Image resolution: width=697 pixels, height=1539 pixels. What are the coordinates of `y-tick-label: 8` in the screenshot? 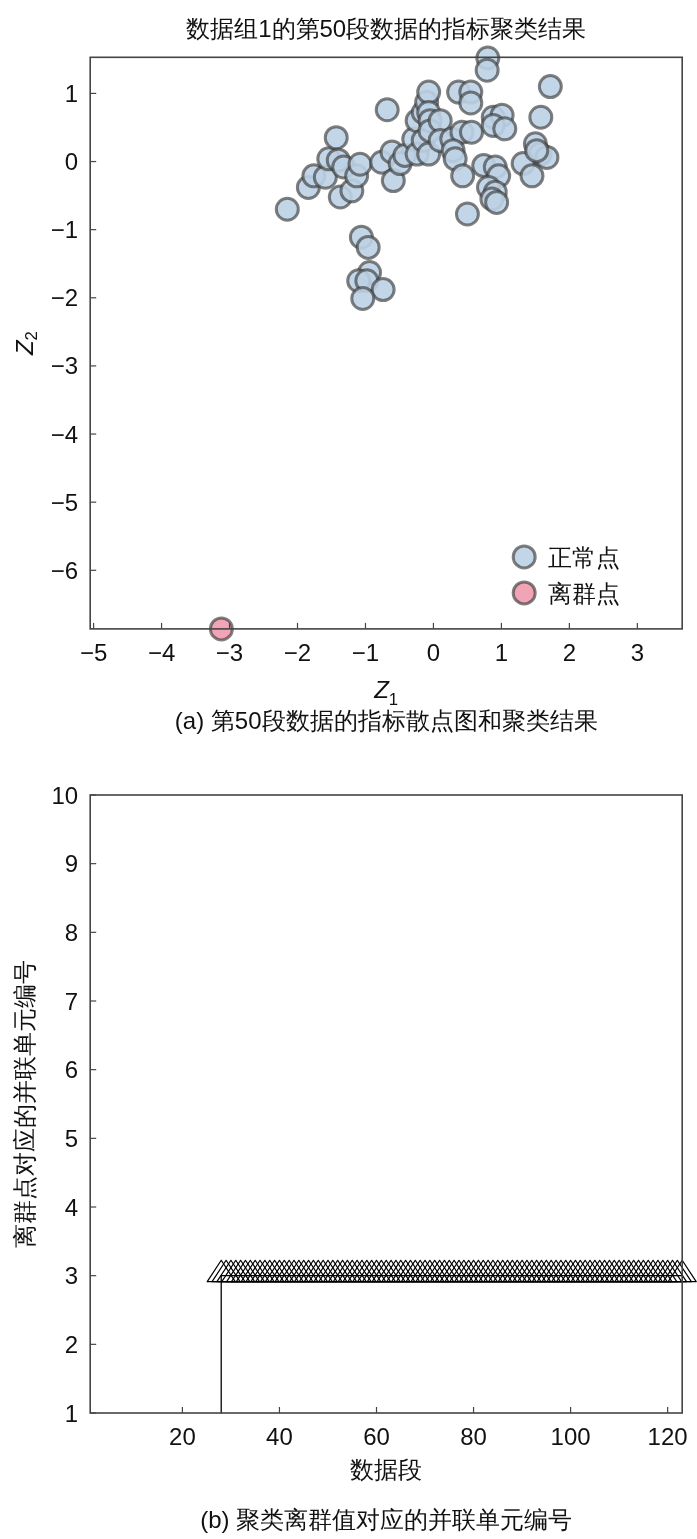 It's located at (71, 932).